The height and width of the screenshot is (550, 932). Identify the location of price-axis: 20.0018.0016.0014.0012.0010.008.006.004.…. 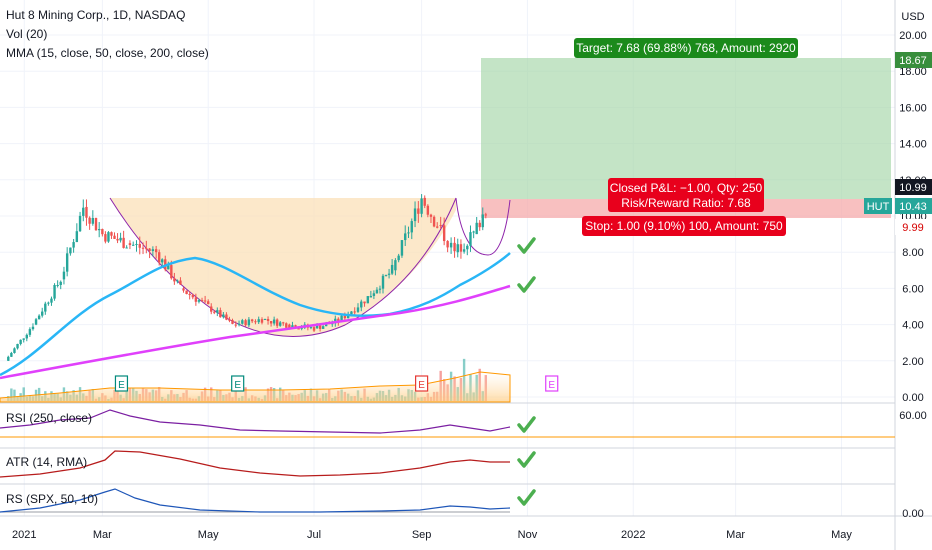
(913, 217).